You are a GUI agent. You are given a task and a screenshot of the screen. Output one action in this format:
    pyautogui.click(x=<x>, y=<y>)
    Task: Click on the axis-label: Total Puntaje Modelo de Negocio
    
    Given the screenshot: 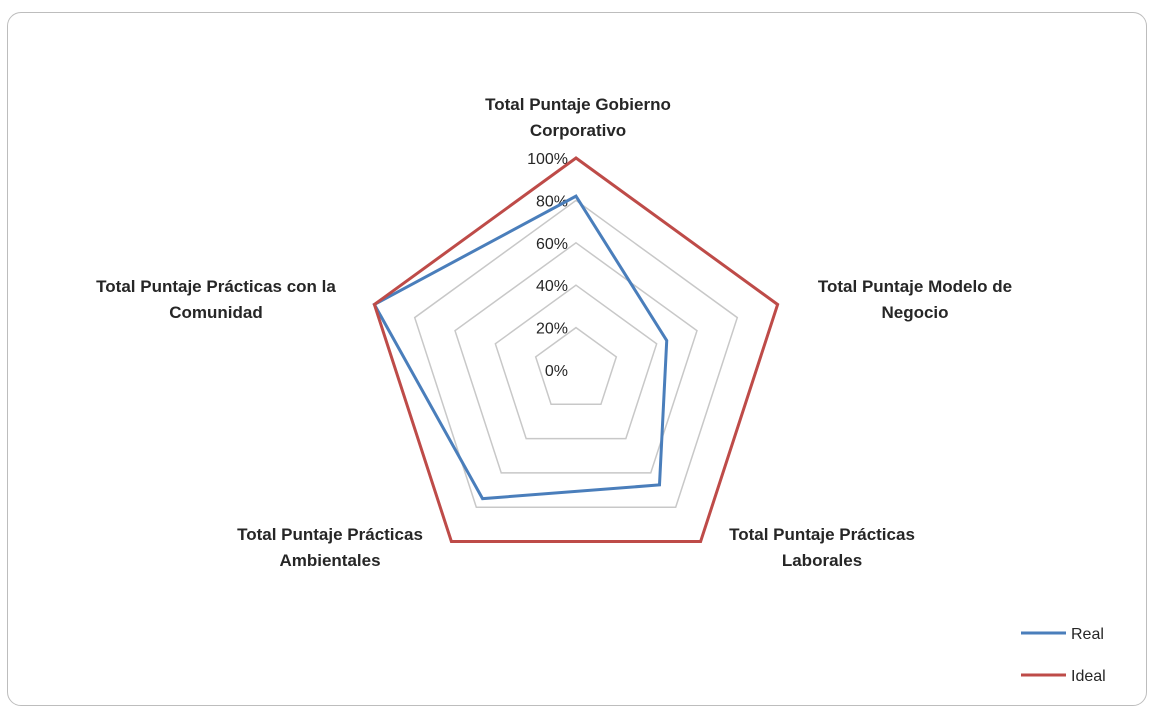 What is the action you would take?
    pyautogui.click(x=915, y=299)
    